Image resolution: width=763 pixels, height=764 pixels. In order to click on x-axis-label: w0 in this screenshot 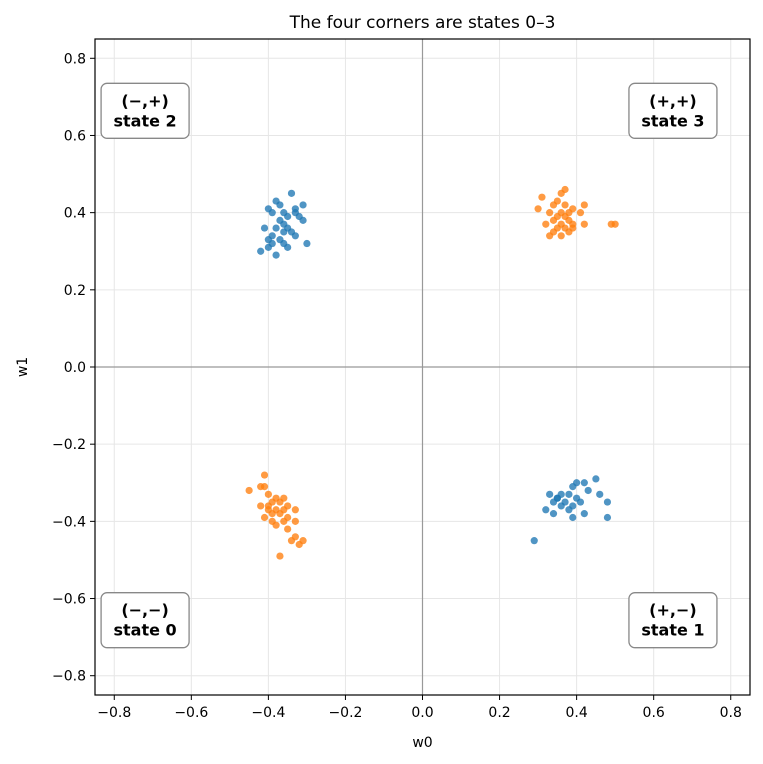, I will do `click(422, 743)`.